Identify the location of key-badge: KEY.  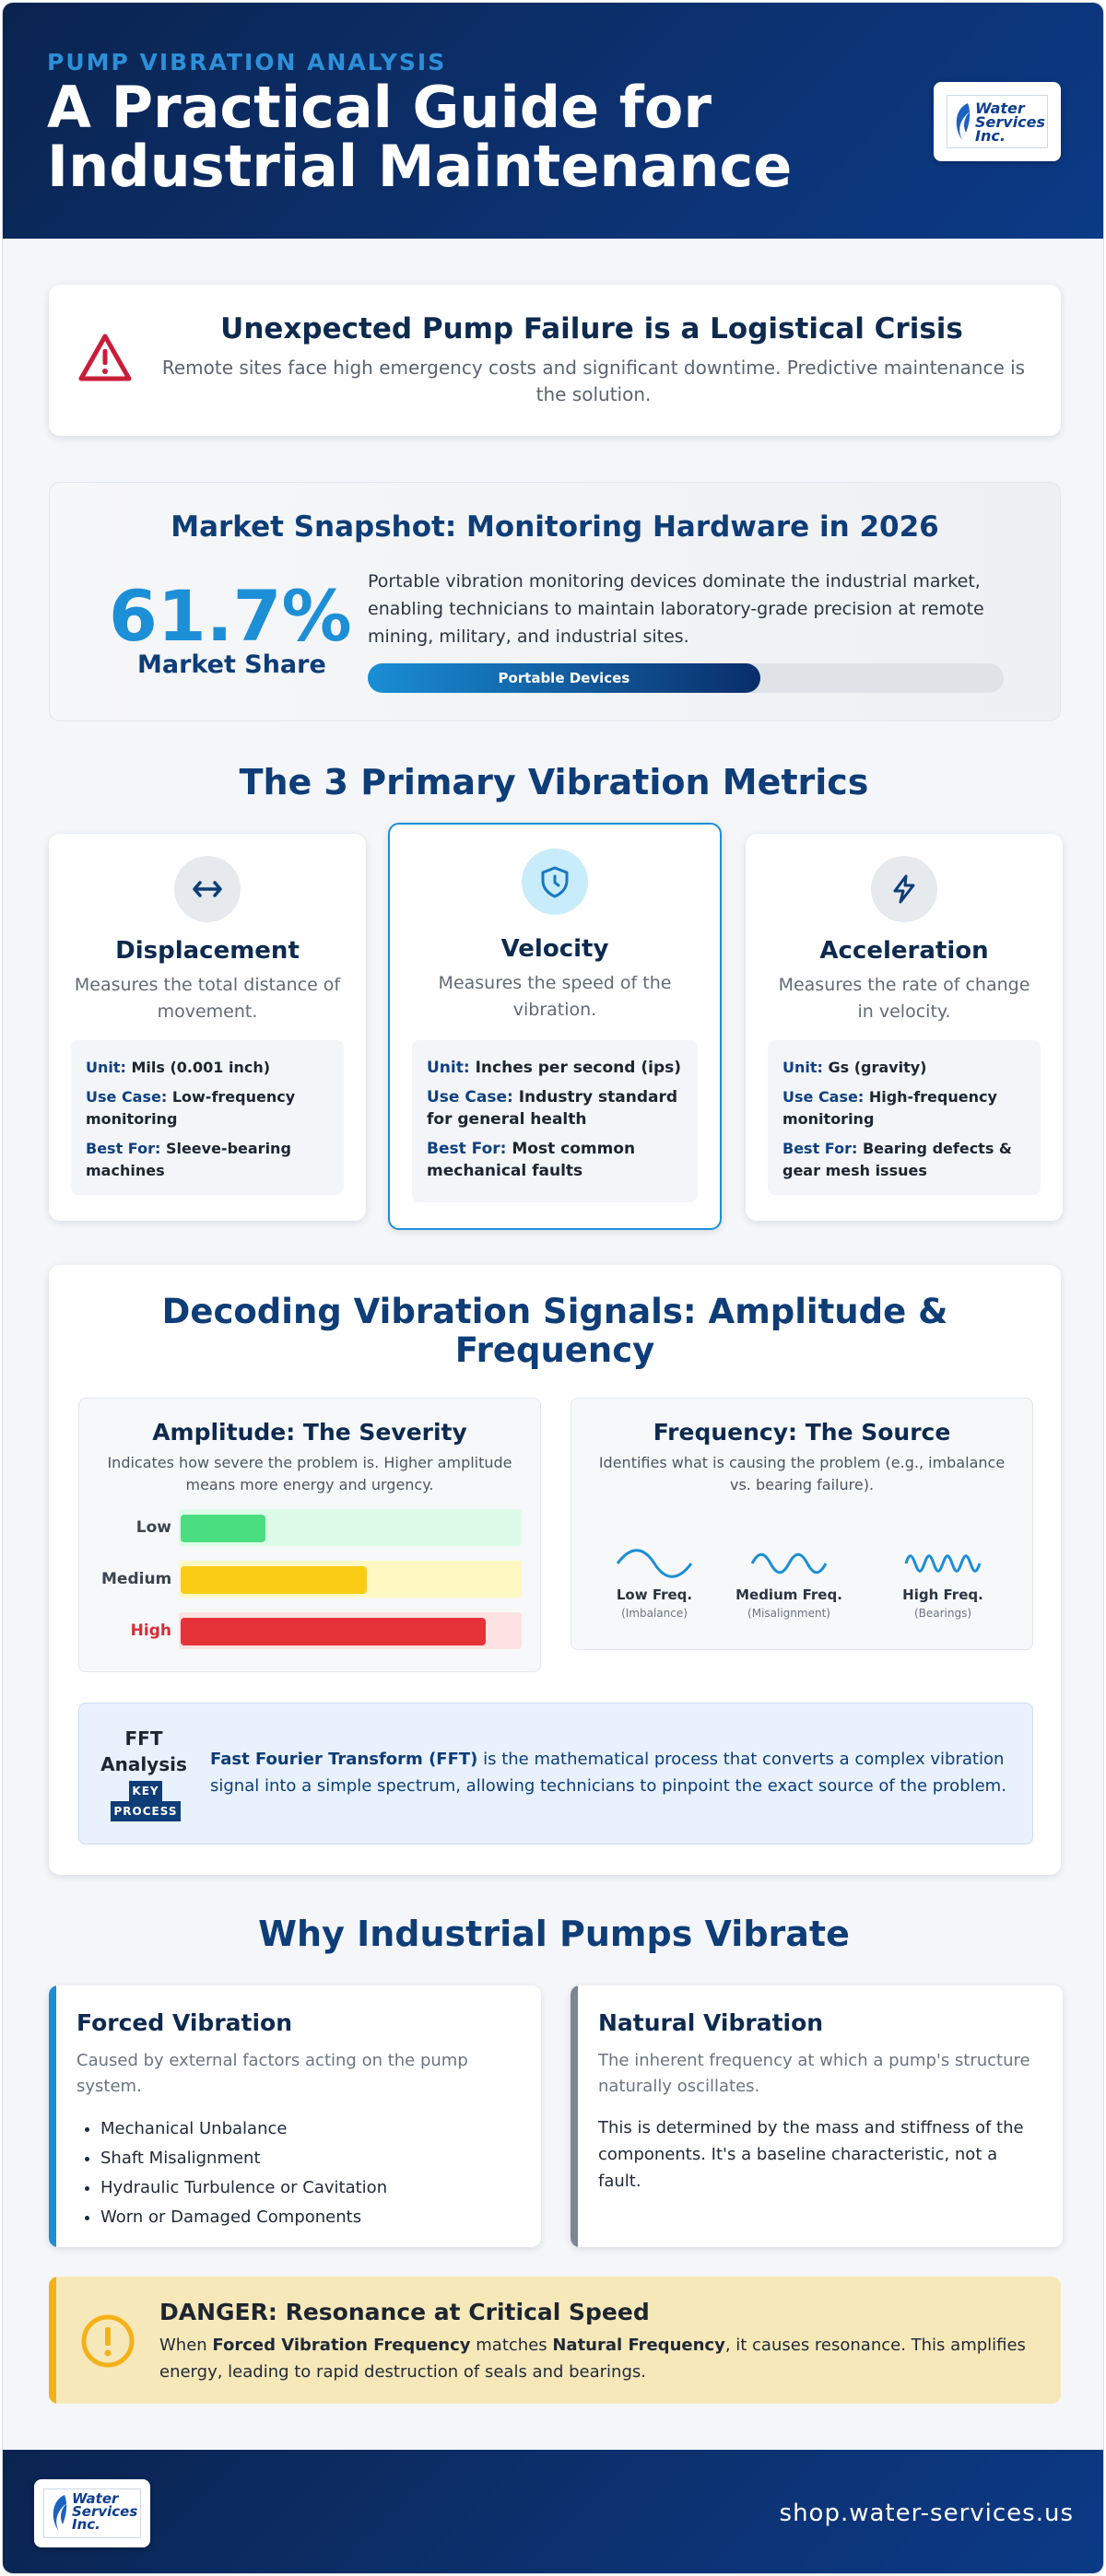
(145, 1791).